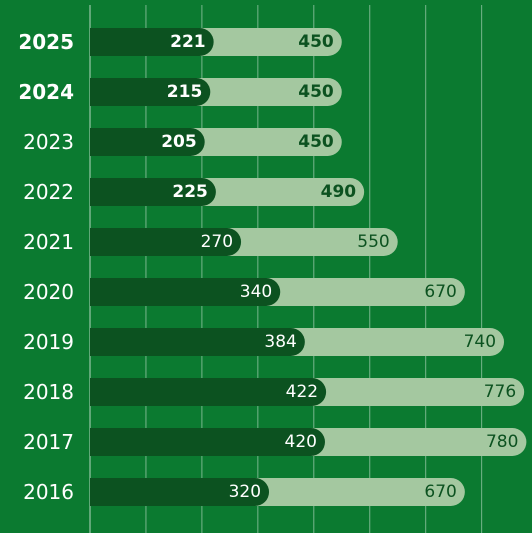  I want to click on value-label: 225, so click(190, 192).